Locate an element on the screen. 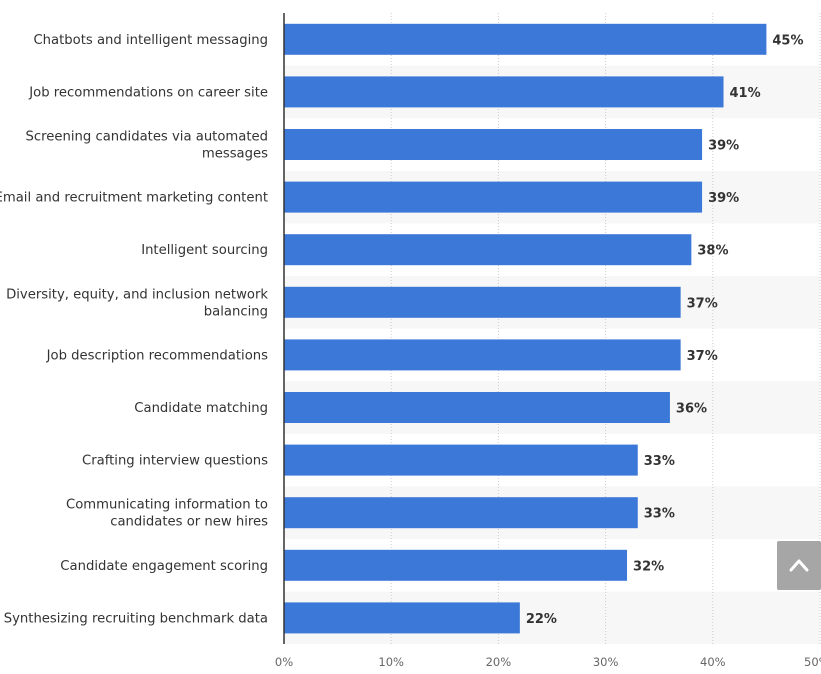 Image resolution: width=821 pixels, height=674 pixels. category-label: Job recommendations on career site is located at coordinates (148, 92).